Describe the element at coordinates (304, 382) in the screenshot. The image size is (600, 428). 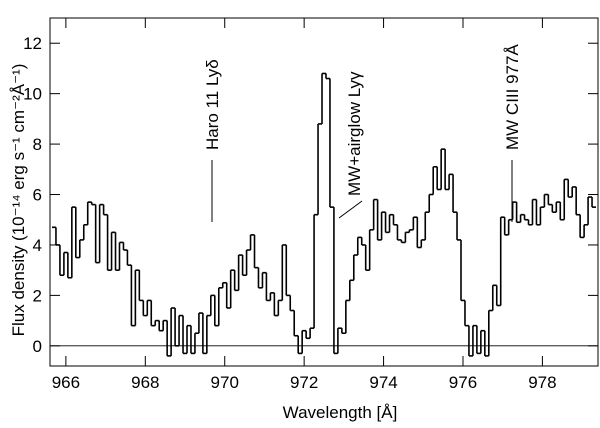
I see `x-tick-label: 972` at that location.